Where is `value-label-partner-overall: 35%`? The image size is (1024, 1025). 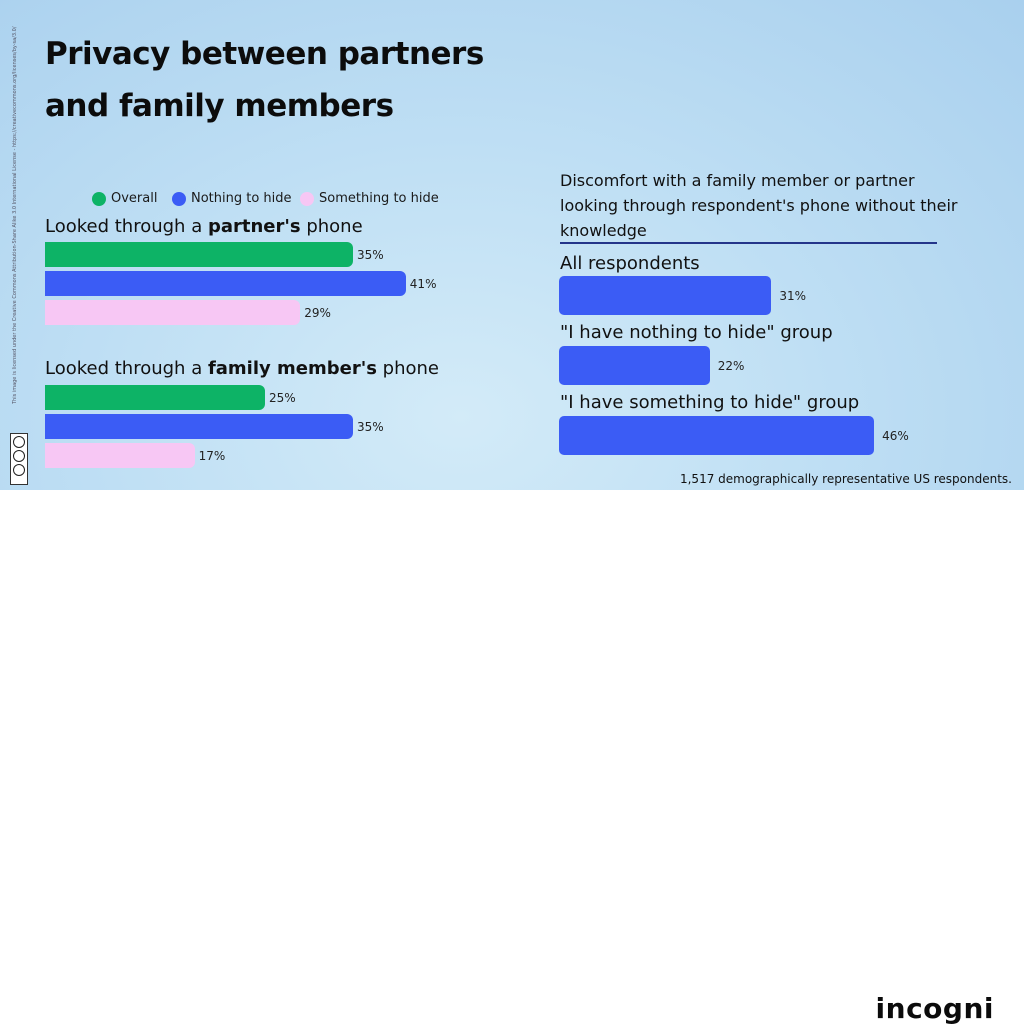 value-label-partner-overall: 35% is located at coordinates (370, 255).